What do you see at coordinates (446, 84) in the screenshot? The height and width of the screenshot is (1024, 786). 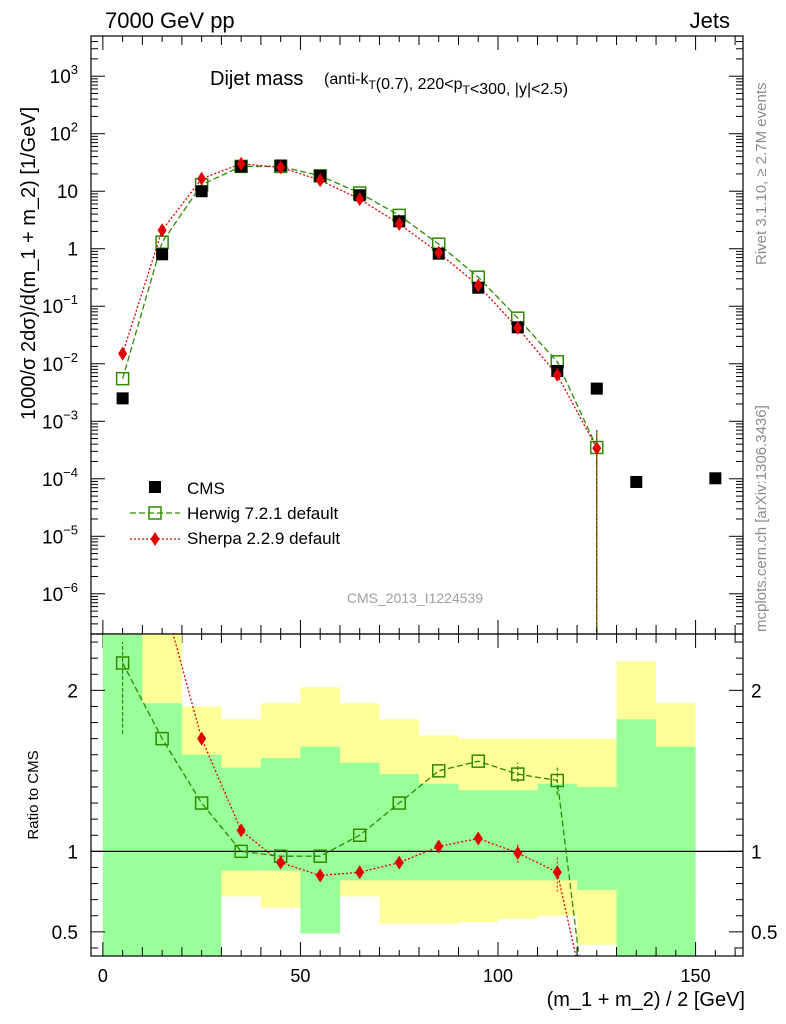 I see `plot-title-detail: (anti-kT(0.7), 220<pT<300, |y|<2.5)` at bounding box center [446, 84].